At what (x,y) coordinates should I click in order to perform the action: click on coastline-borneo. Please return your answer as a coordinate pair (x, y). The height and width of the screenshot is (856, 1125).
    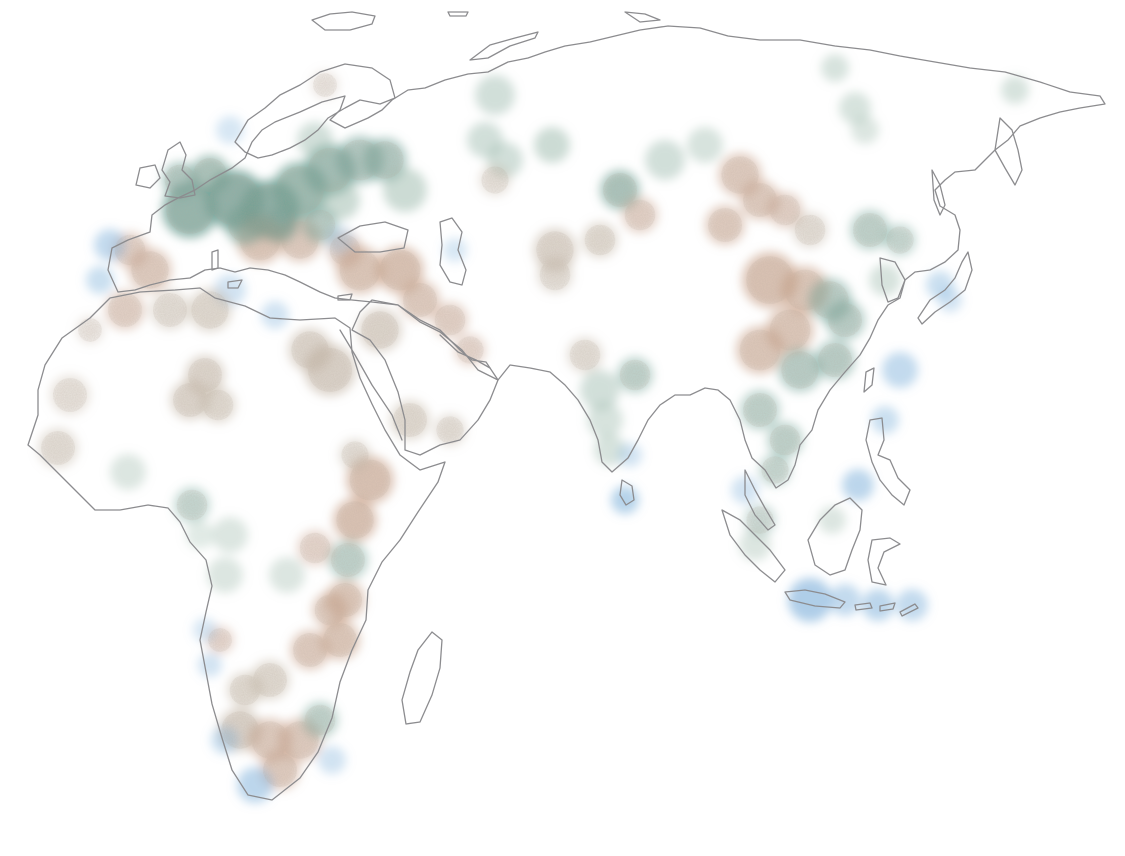
    Looking at the image, I should click on (835, 536).